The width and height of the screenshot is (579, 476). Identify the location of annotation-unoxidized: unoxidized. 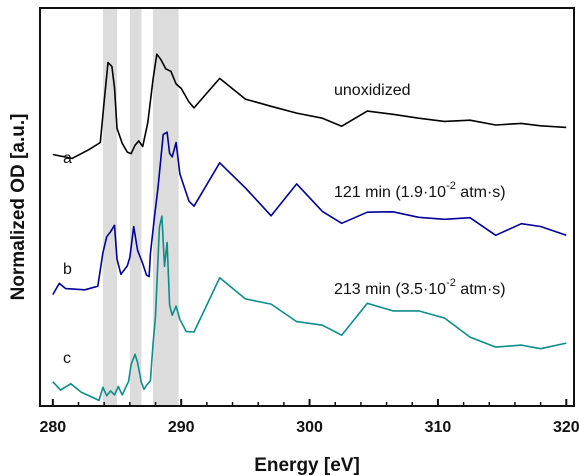
(372, 90).